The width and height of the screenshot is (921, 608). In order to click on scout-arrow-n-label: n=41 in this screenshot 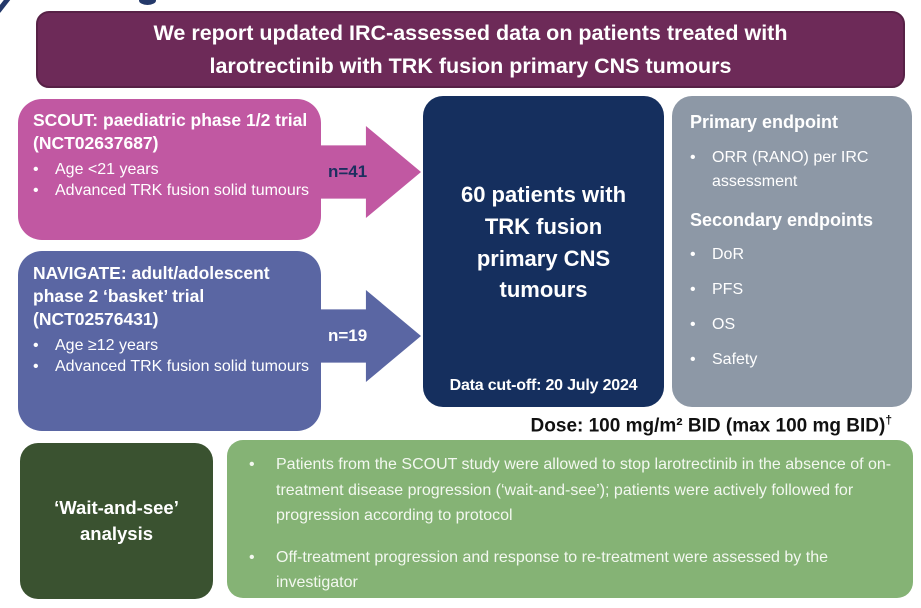, I will do `click(348, 171)`.